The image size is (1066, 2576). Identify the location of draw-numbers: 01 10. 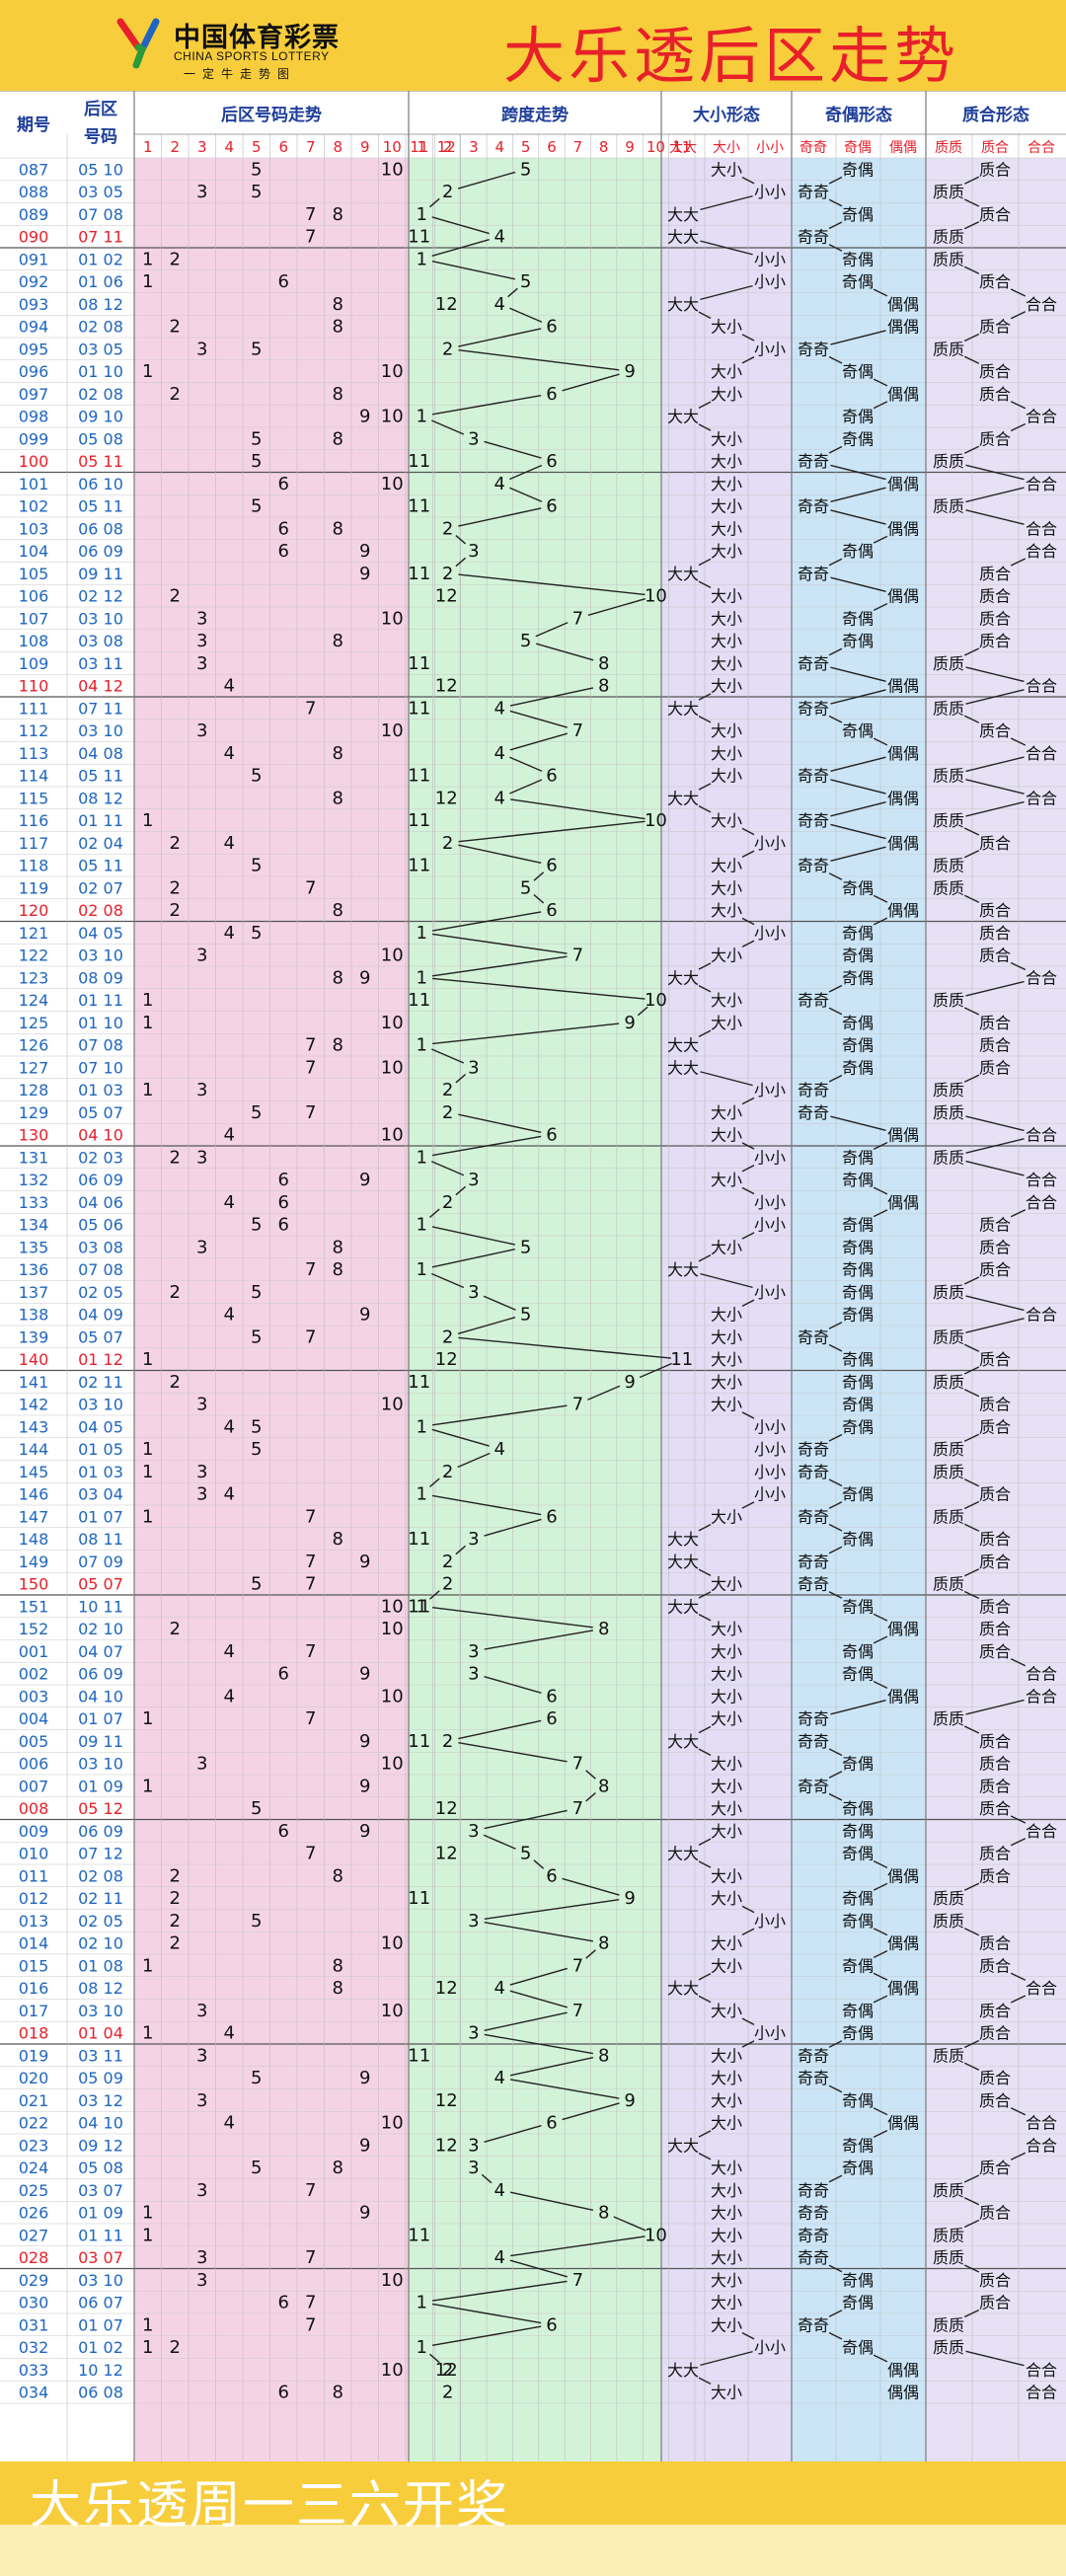
(100, 1023).